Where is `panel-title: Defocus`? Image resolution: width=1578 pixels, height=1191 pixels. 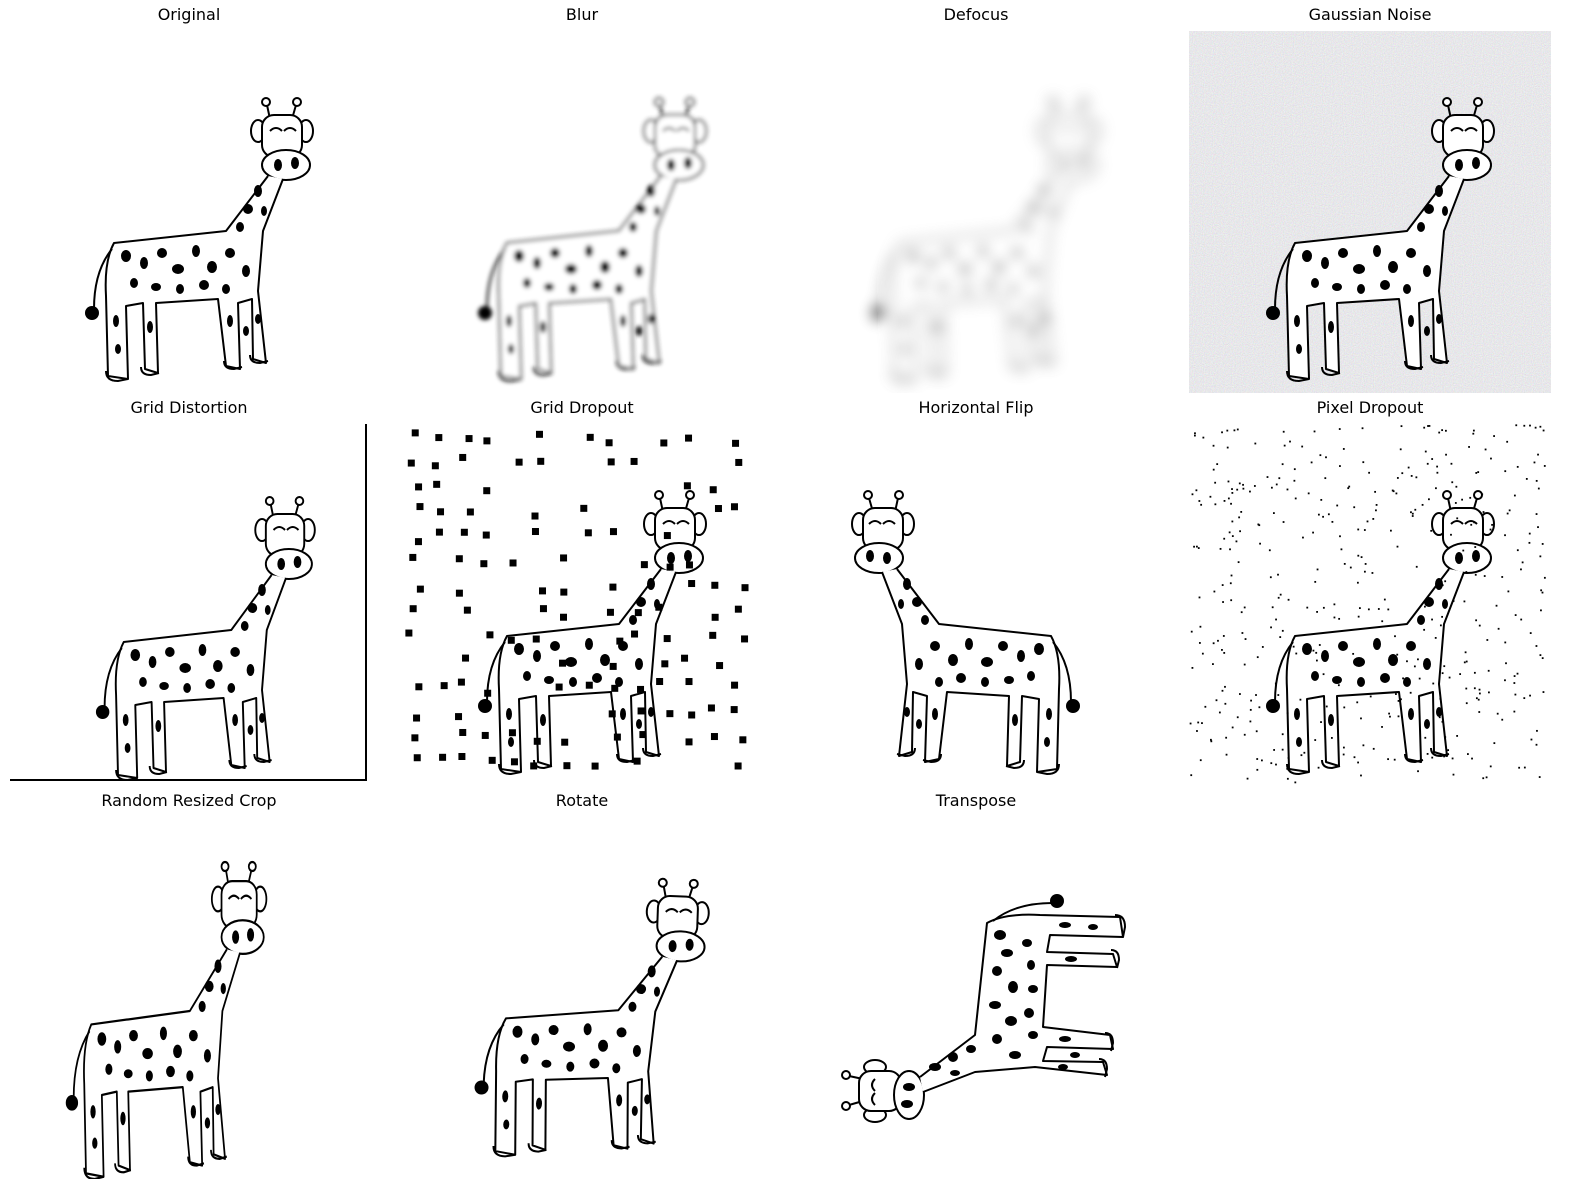
panel-title: Defocus is located at coordinates (976, 14).